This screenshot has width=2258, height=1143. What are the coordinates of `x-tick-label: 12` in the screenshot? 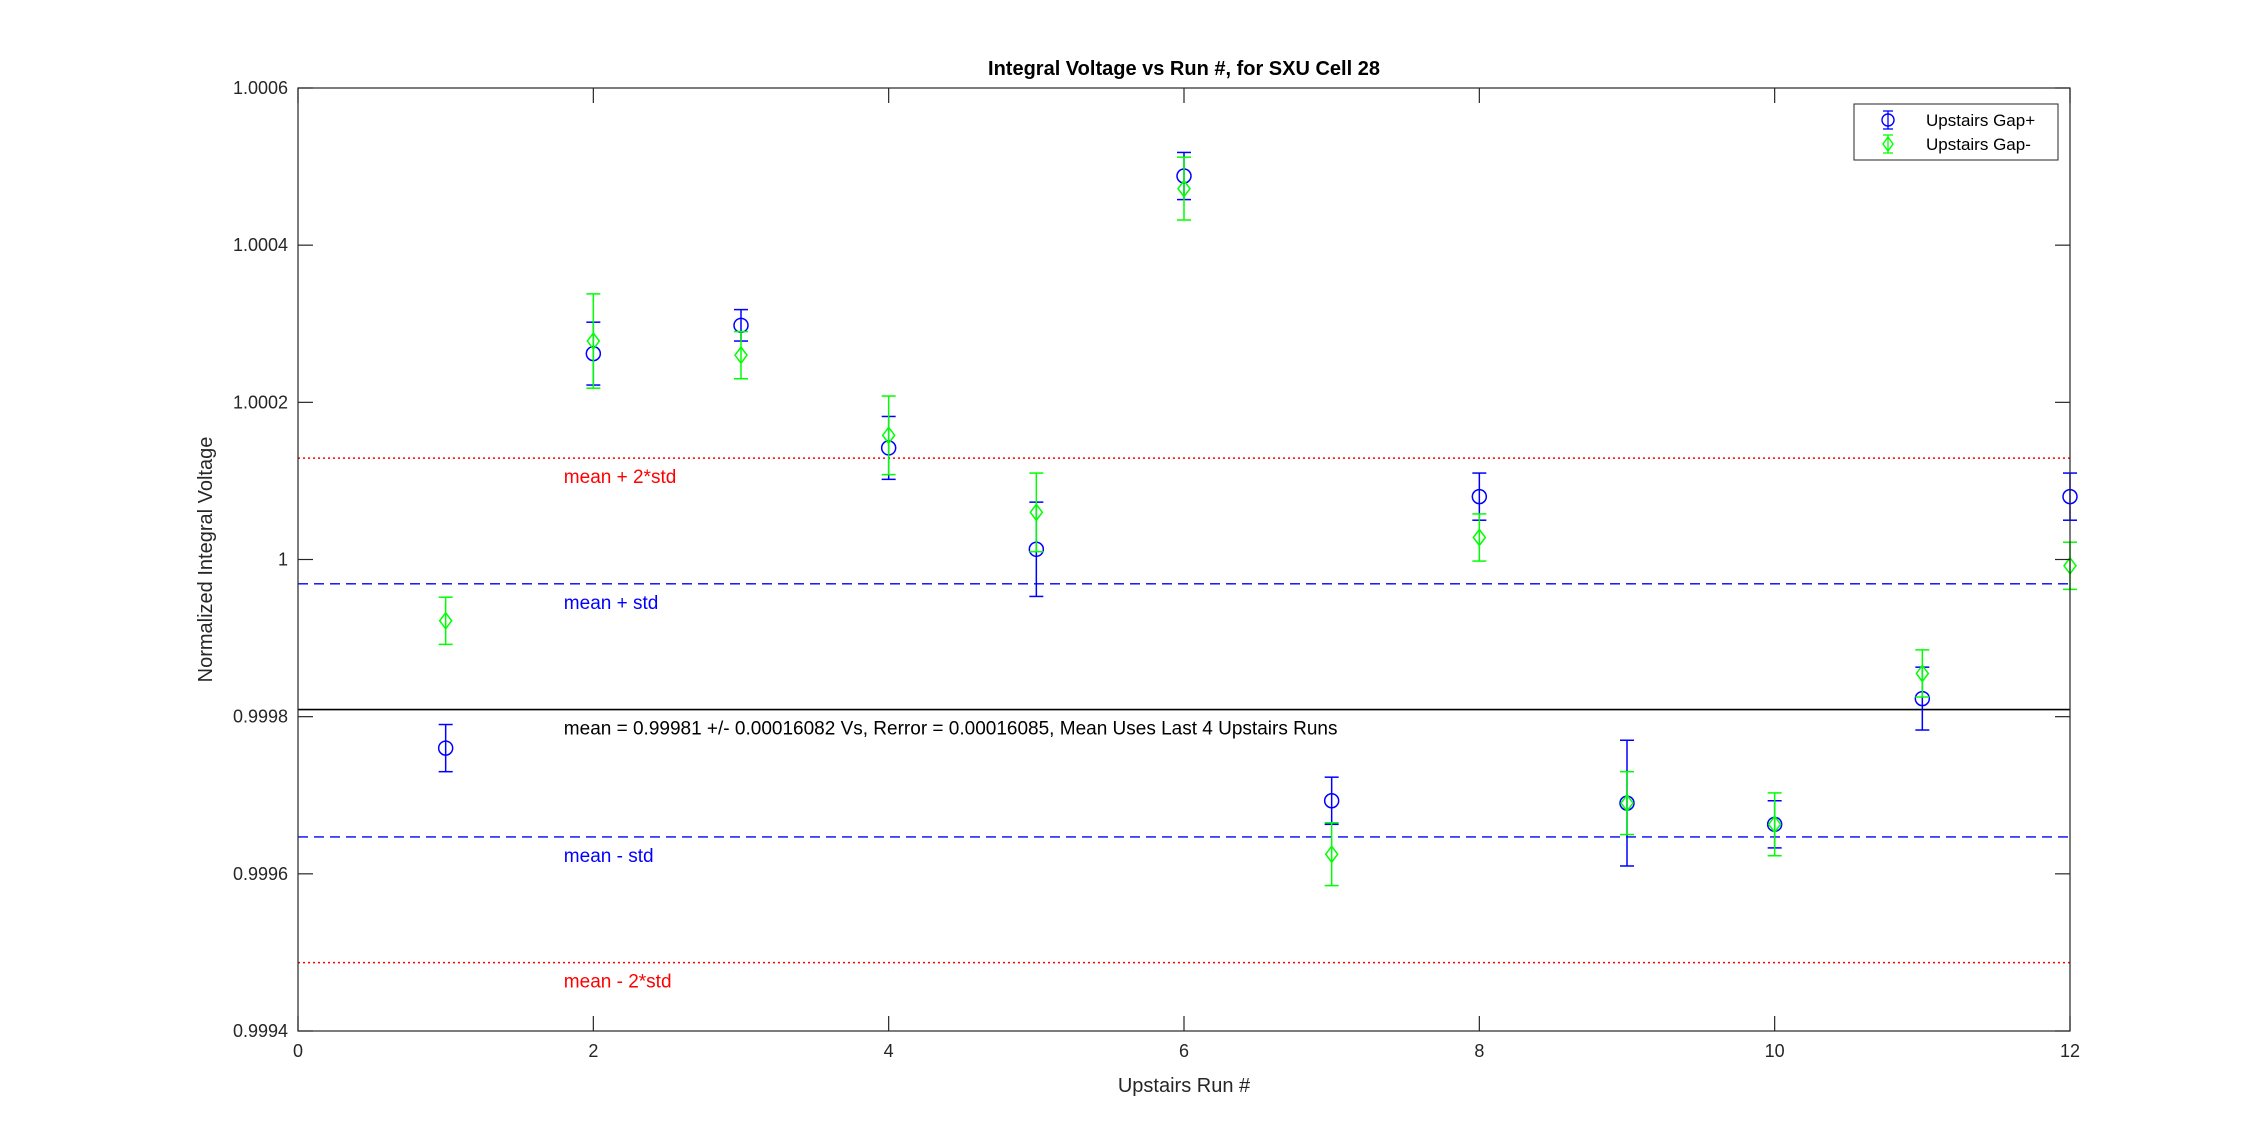 It's located at (2070, 1051).